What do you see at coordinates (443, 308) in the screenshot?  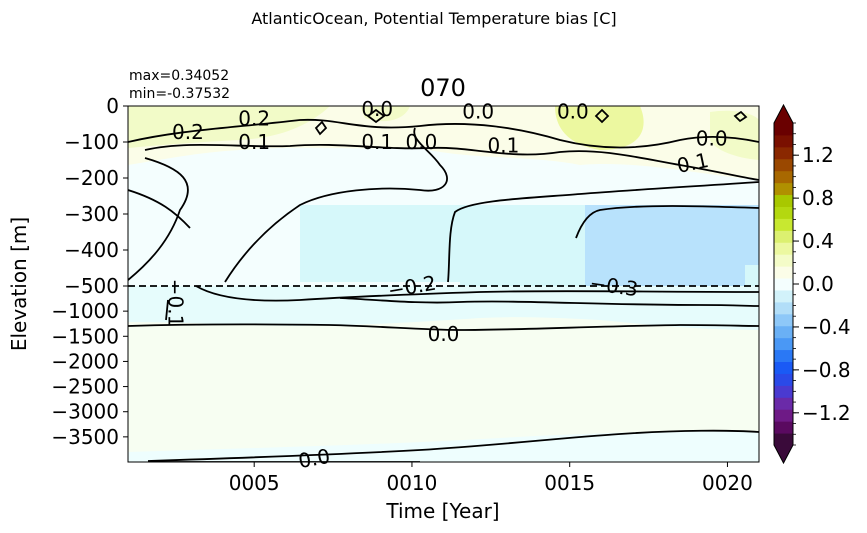 I see `fill-region-cool-lower` at bounding box center [443, 308].